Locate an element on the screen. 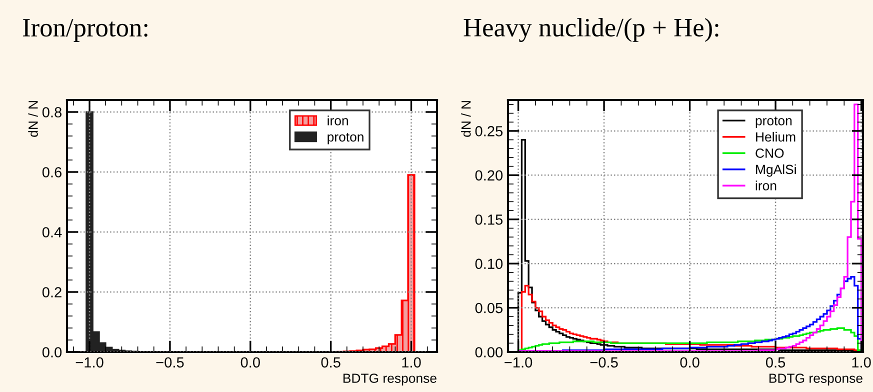 The height and width of the screenshot is (392, 873). y-tick-label: 0.10 is located at coordinates (489, 264).